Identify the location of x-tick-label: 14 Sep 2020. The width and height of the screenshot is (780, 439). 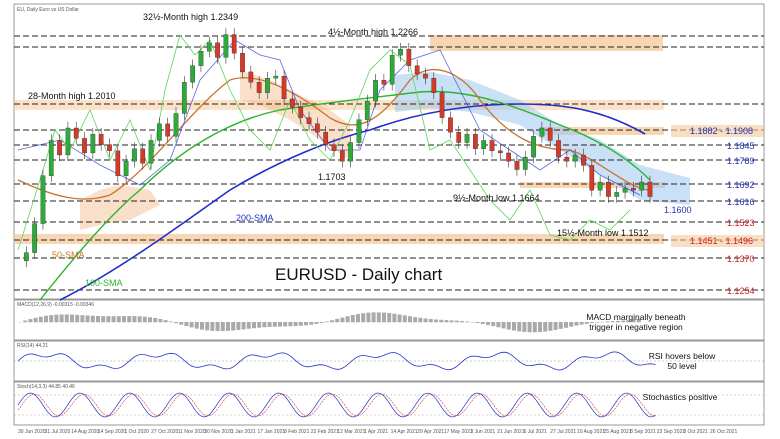
(112, 432).